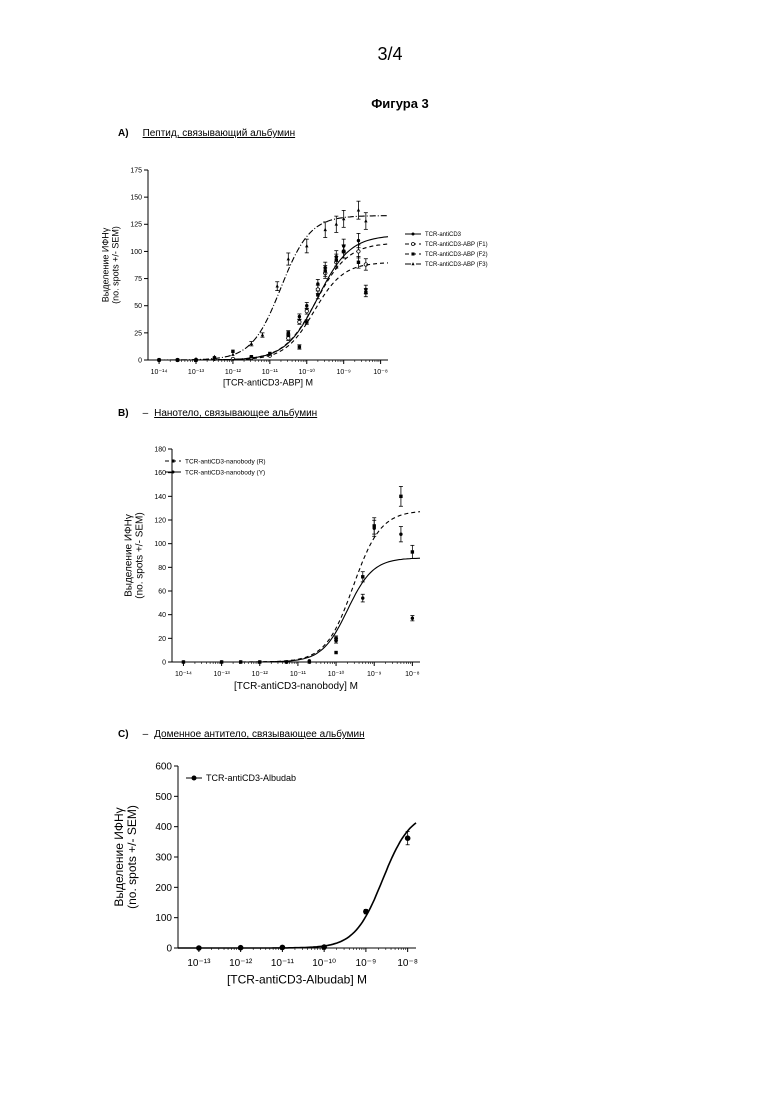  I want to click on x-tick-label: 10⁻⁹, so click(343, 372).